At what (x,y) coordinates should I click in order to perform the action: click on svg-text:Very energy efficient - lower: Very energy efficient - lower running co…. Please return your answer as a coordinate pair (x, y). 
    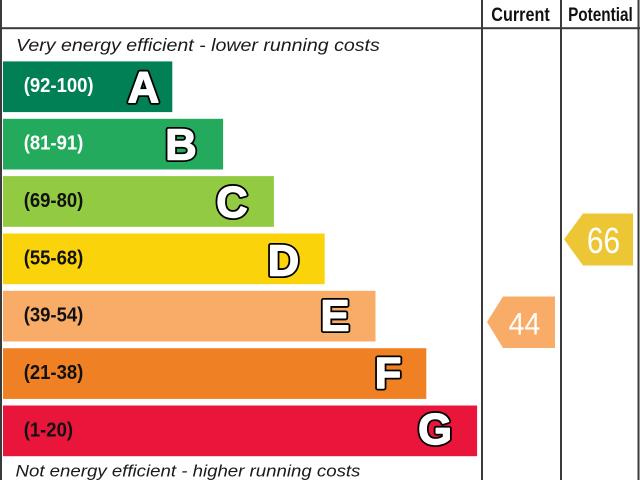
    Looking at the image, I should click on (198, 45).